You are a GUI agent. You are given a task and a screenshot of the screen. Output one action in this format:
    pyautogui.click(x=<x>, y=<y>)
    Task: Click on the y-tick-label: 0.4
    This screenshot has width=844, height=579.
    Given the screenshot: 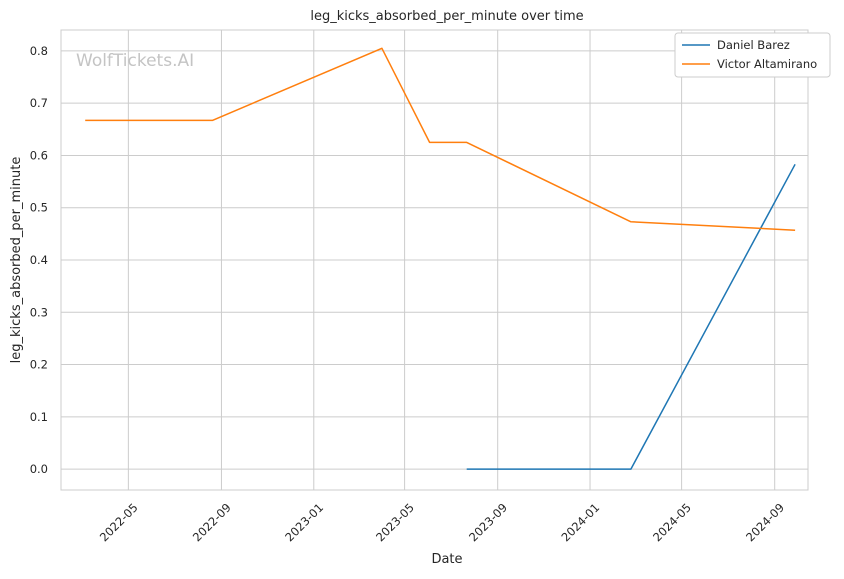 What is the action you would take?
    pyautogui.click(x=39, y=260)
    